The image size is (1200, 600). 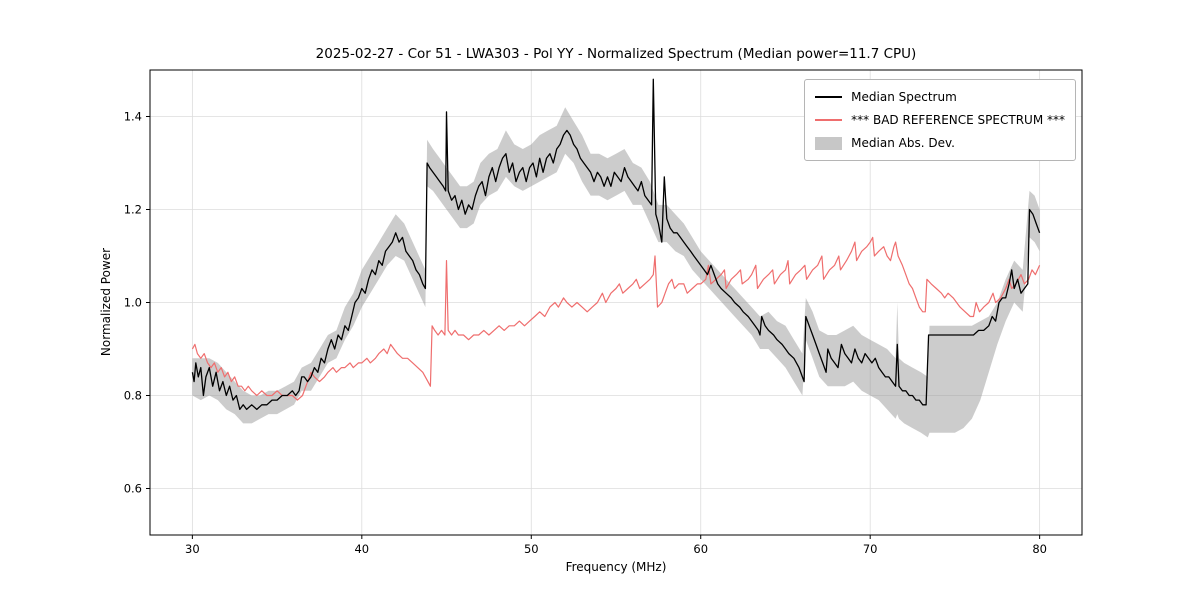 What do you see at coordinates (958, 120) in the screenshot?
I see `legend-label-bad-reference: *** BAD REFERENCE SPECTRUM ***` at bounding box center [958, 120].